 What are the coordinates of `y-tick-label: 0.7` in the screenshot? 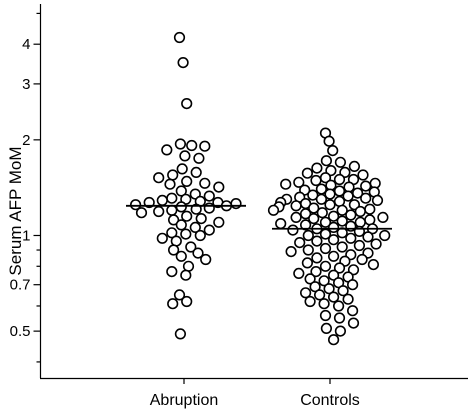 It's located at (20, 285).